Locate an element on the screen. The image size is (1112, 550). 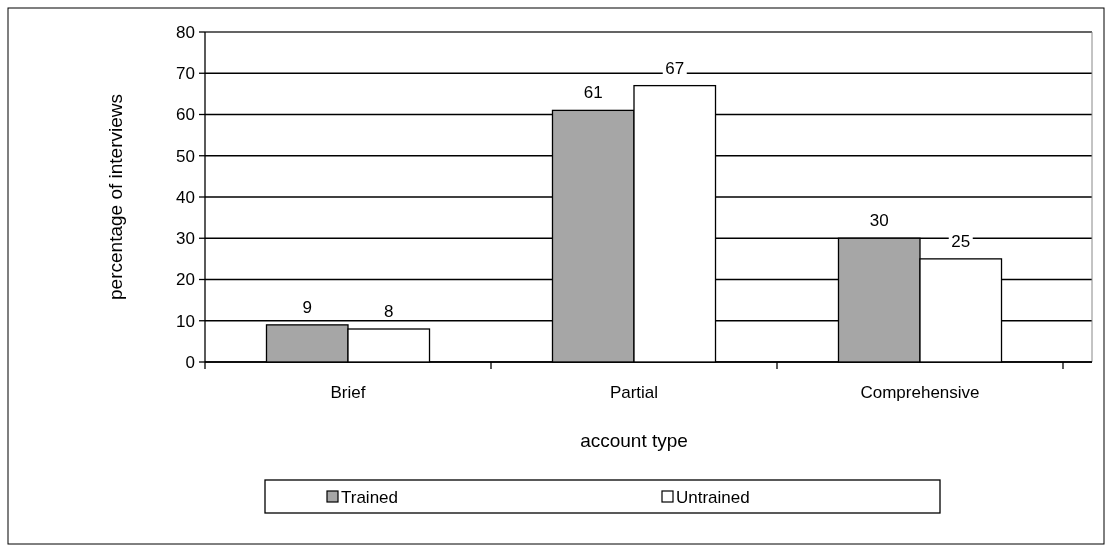
data-label: 8 is located at coordinates (389, 311).